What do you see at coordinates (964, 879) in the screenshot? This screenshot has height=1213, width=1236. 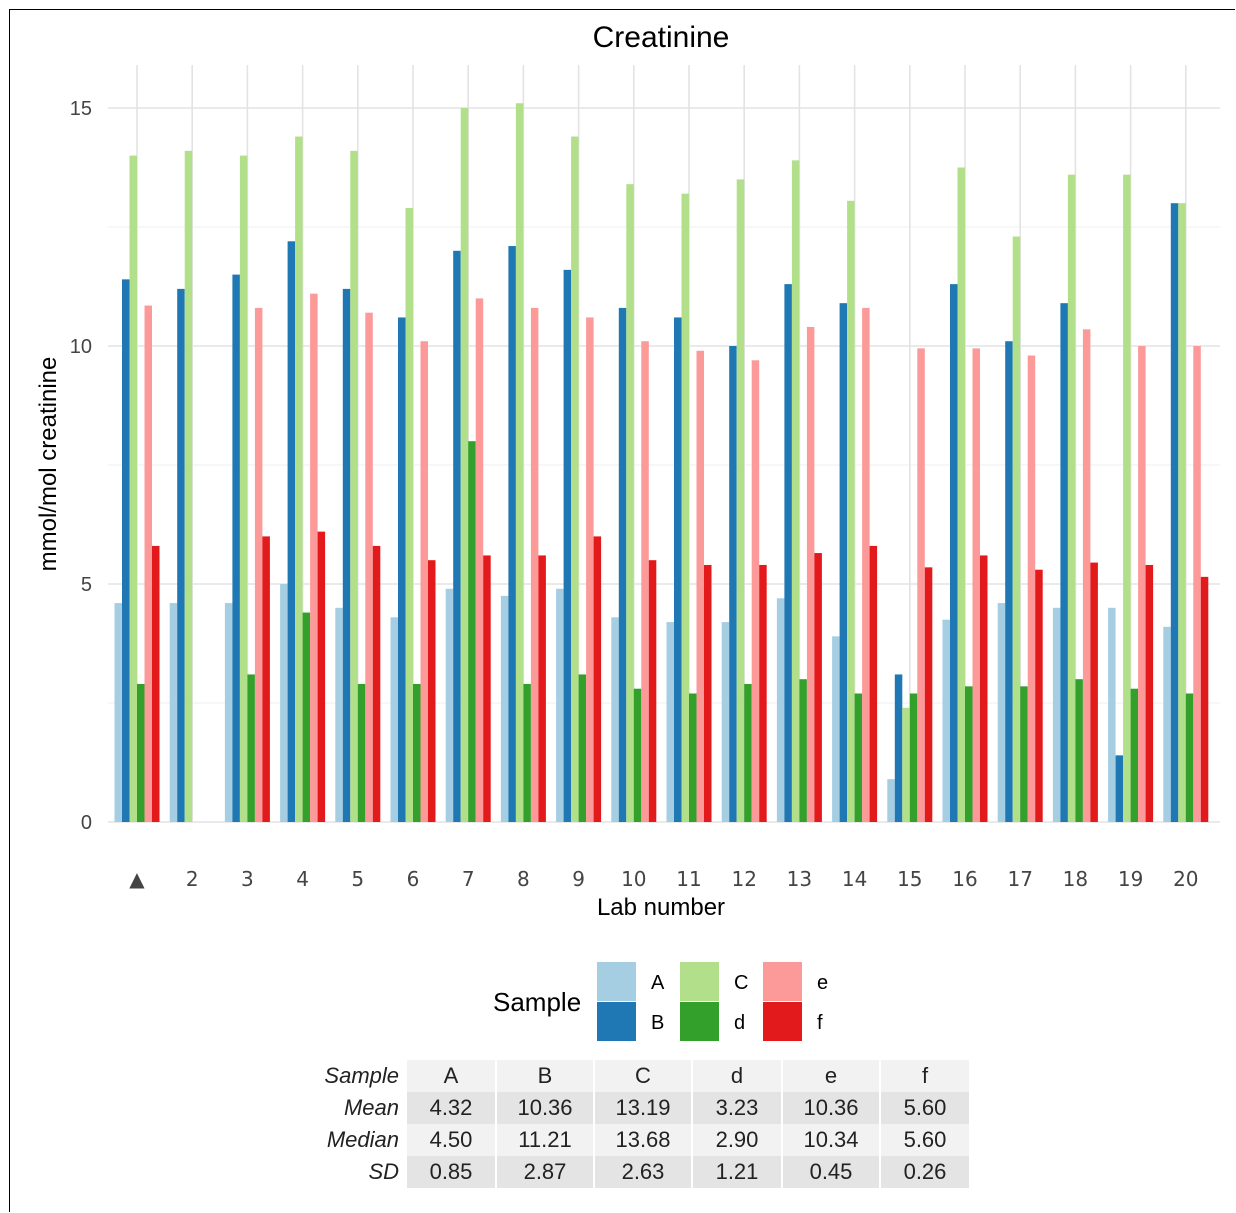 I see `x-tick-label: 16` at bounding box center [964, 879].